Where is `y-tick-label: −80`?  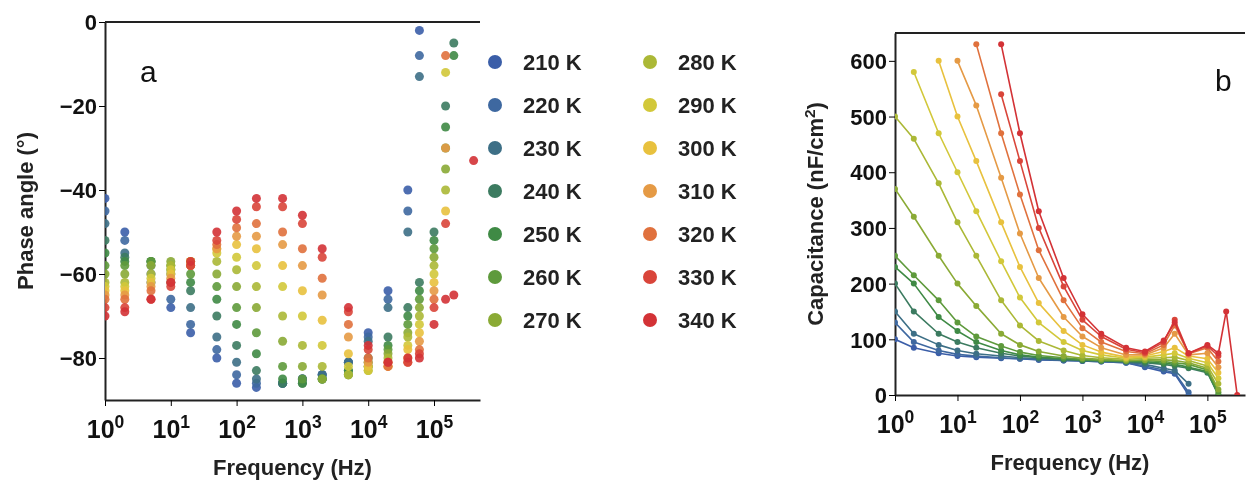 y-tick-label: −80 is located at coordinates (78, 359).